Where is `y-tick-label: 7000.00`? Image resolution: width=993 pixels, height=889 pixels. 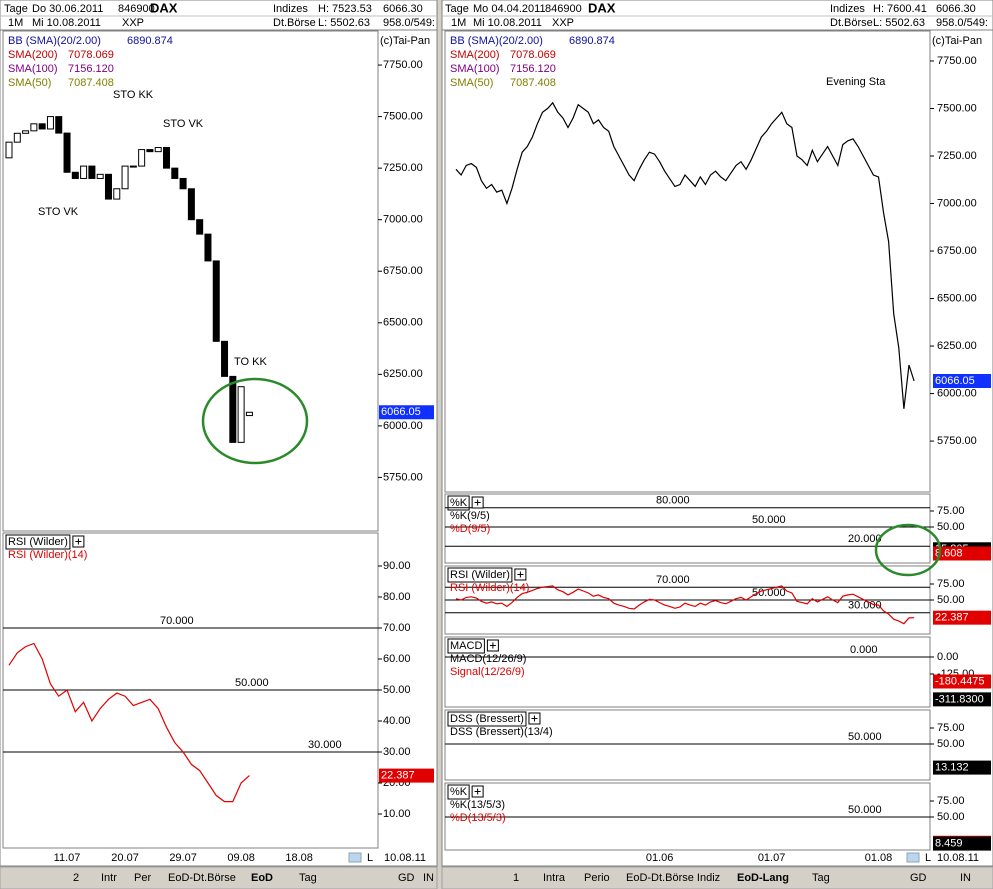 y-tick-label: 7000.00 is located at coordinates (957, 203).